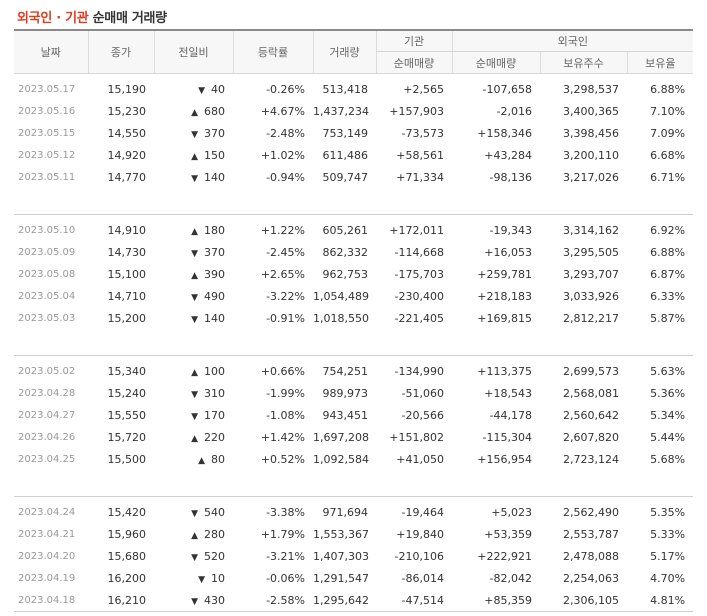  Describe the element at coordinates (193, 459) in the screenshot. I see `change-cell: ▲80` at that location.